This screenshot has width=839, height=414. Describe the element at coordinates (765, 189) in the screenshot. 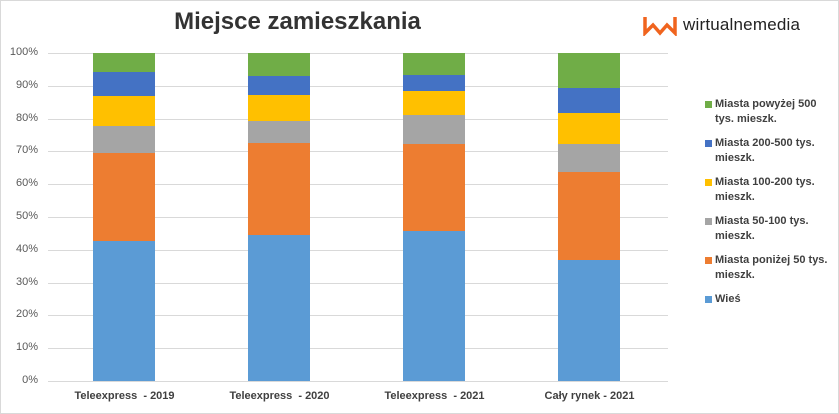

I see `legend-label: Miasta 100-200 tys. mieszk.` at that location.